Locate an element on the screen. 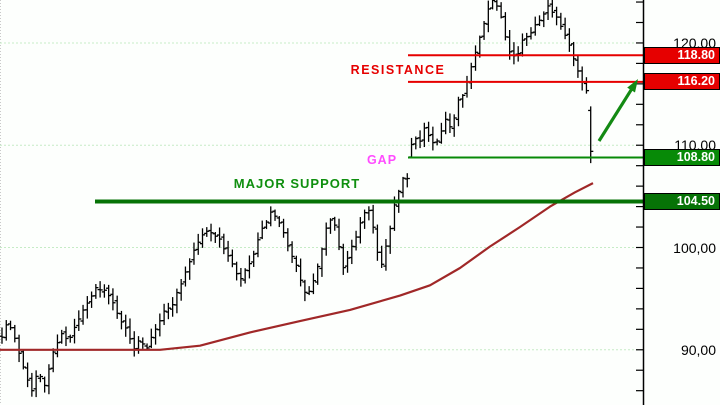 The image size is (720, 405). price-level-badge-116.20: 116.20 is located at coordinates (682, 82).